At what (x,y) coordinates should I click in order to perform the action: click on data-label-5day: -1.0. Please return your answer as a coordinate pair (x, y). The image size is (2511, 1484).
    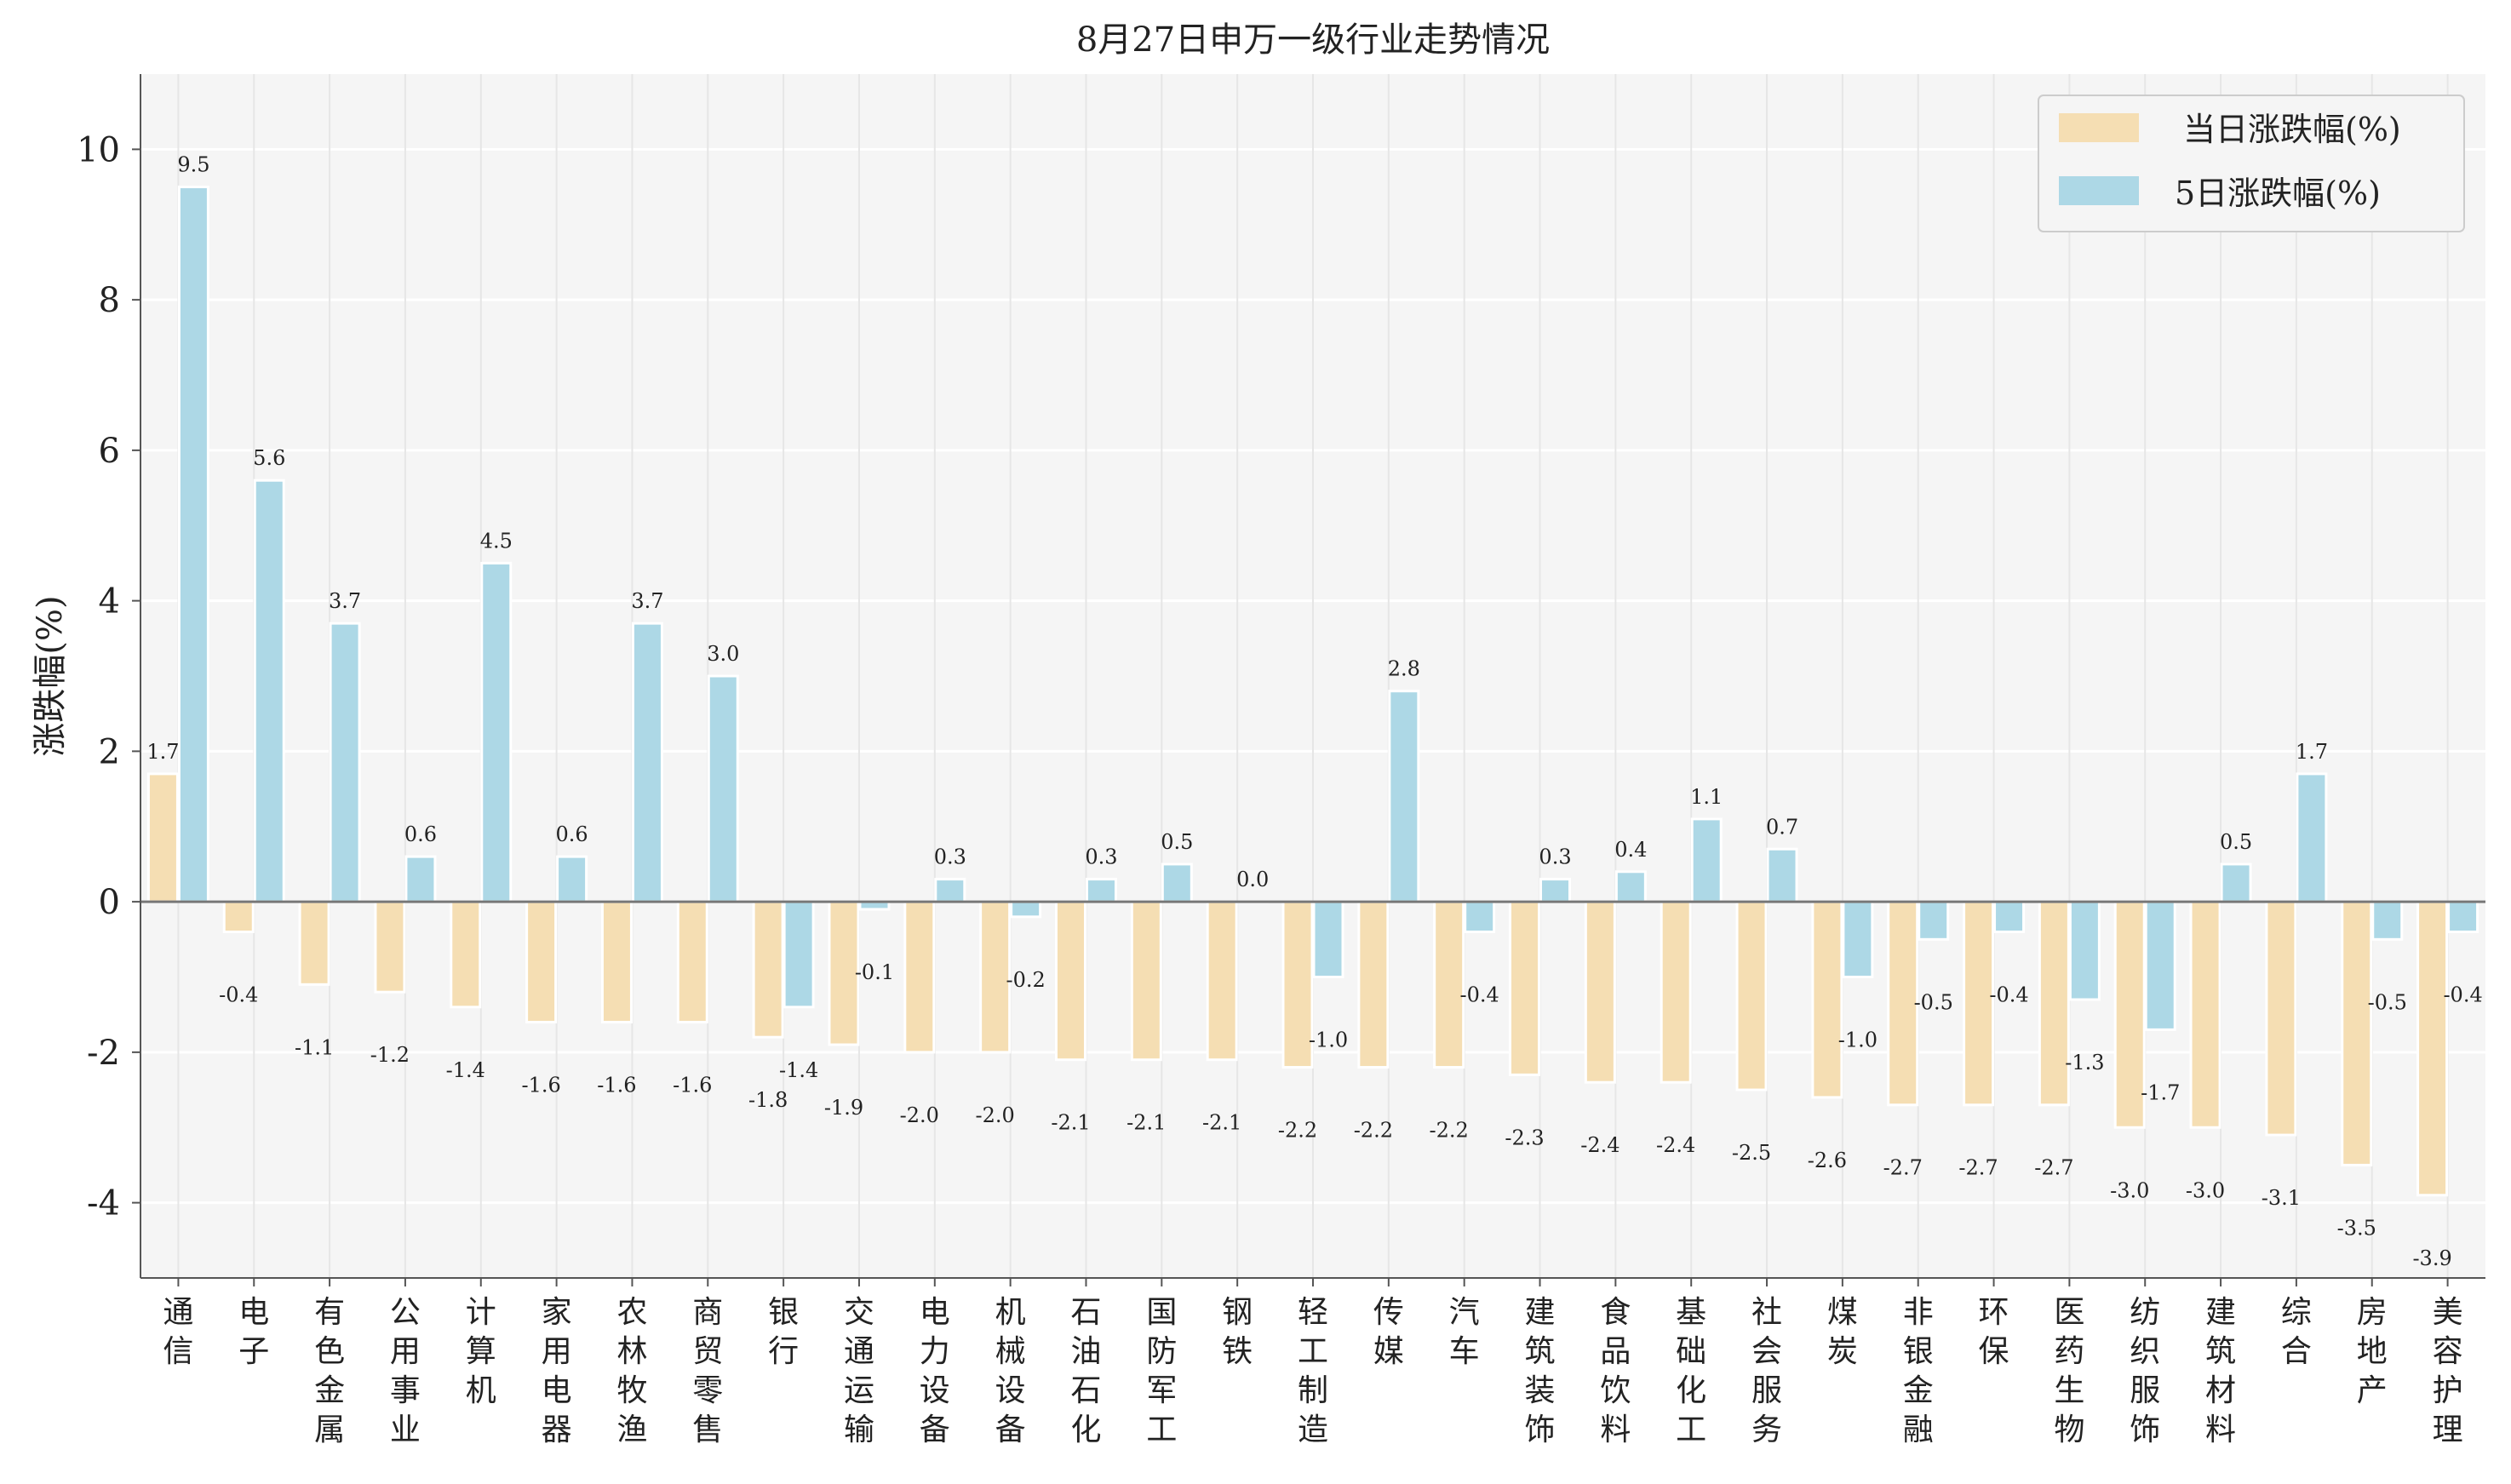
    Looking at the image, I should click on (1858, 1040).